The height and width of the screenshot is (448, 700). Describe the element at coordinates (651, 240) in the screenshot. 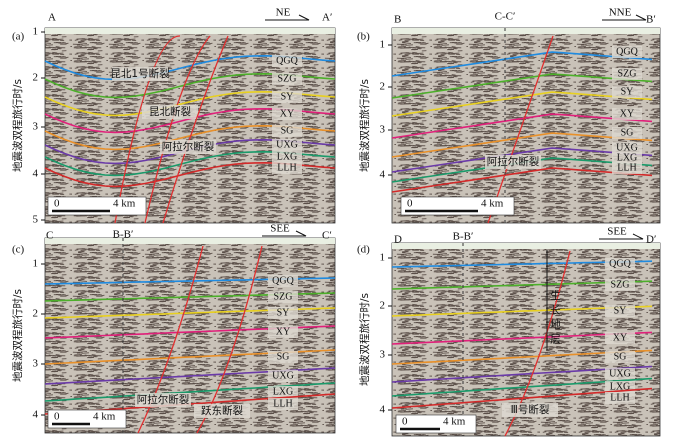

I see `right-end: D′` at that location.